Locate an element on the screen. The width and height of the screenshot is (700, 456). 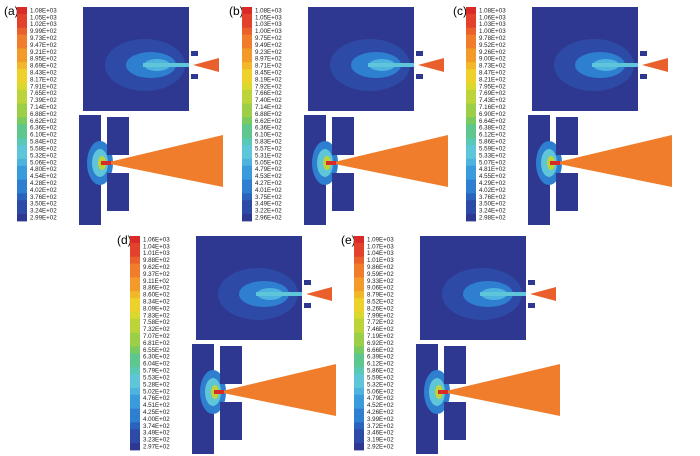
colorbar-tick-label: 8.43E+02 is located at coordinates (43, 73).